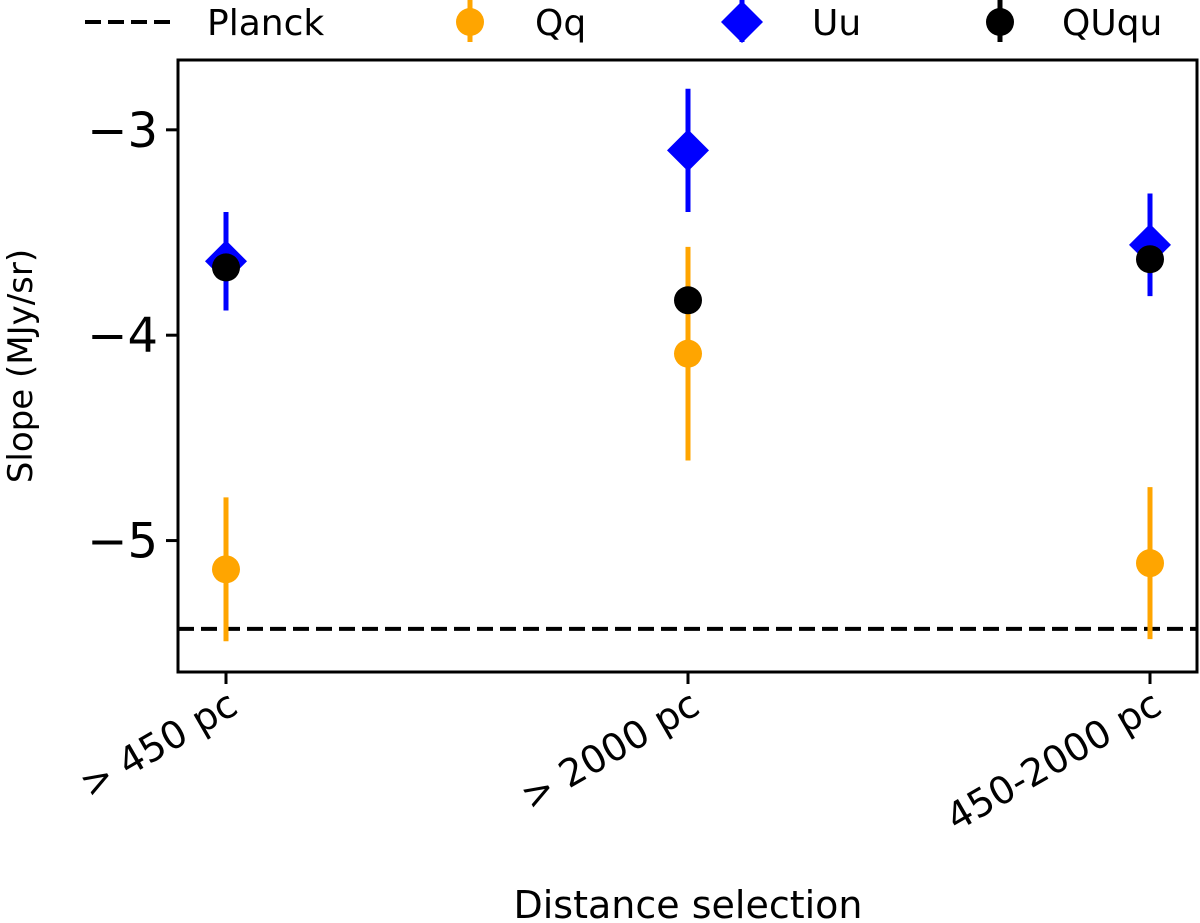  I want to click on x-axis-label: Distance selection, so click(687, 903).